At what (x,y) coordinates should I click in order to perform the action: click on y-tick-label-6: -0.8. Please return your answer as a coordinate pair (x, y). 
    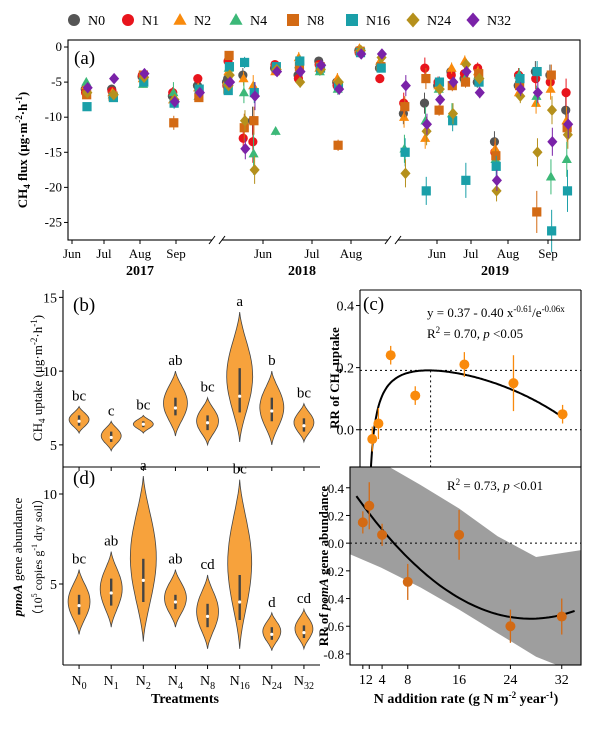
    Looking at the image, I should click on (333, 654).